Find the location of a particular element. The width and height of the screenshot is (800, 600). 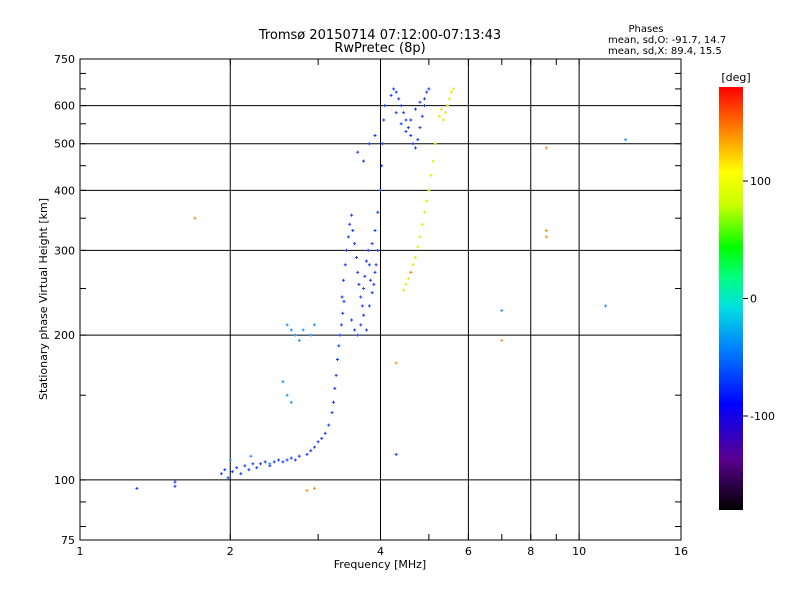

x-tick-label: 10 is located at coordinates (579, 551).